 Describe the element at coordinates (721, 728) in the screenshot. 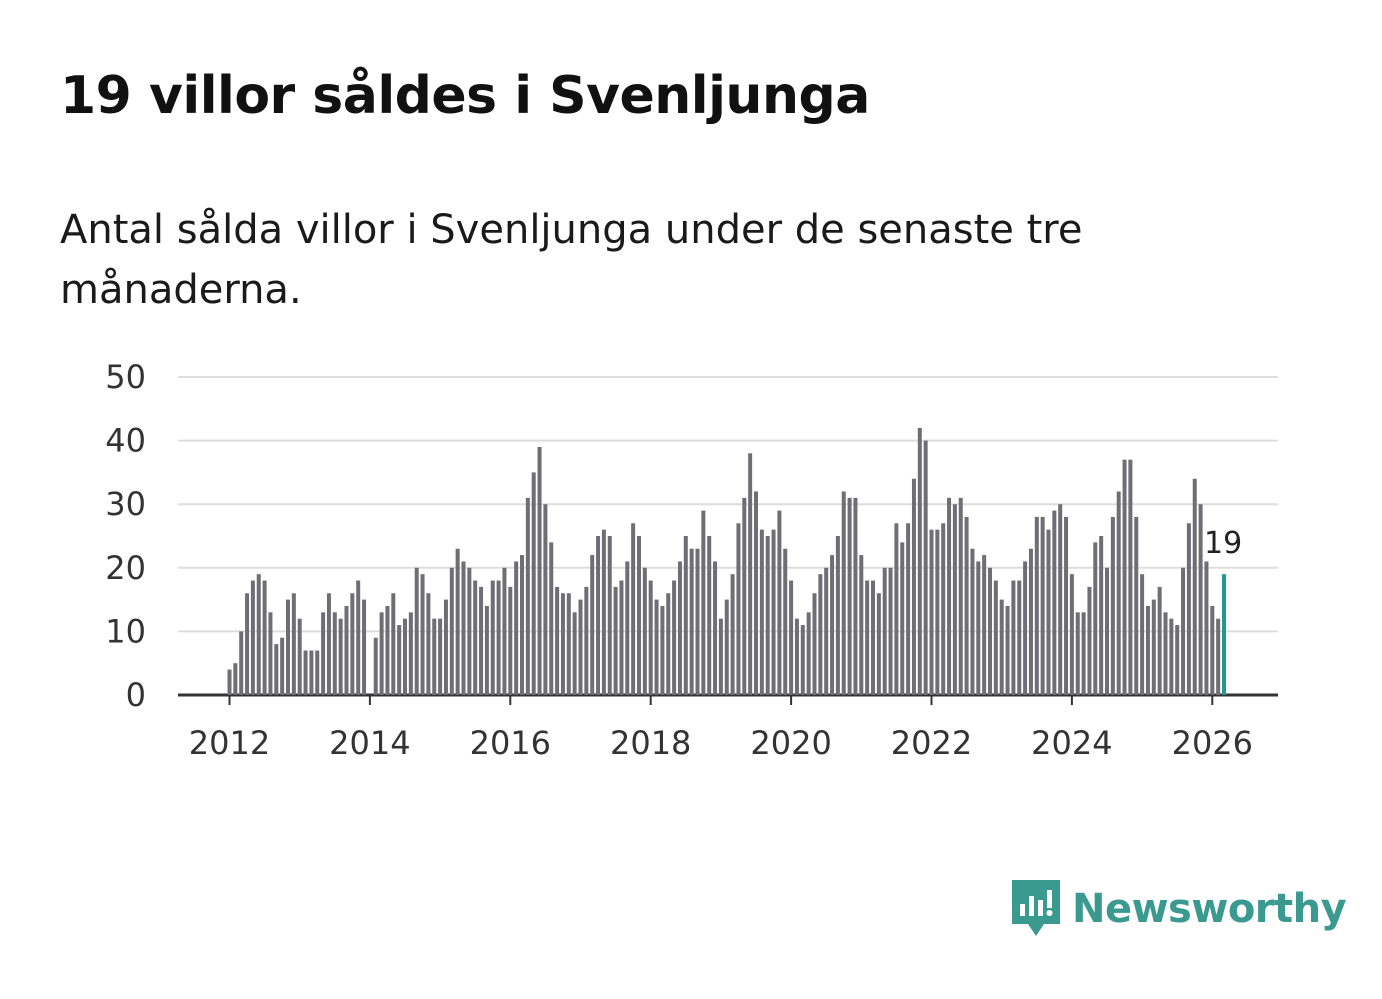

I see `x-axis-ticks: 2012 2014 2016 2018 2020 2022 2024 2026` at that location.